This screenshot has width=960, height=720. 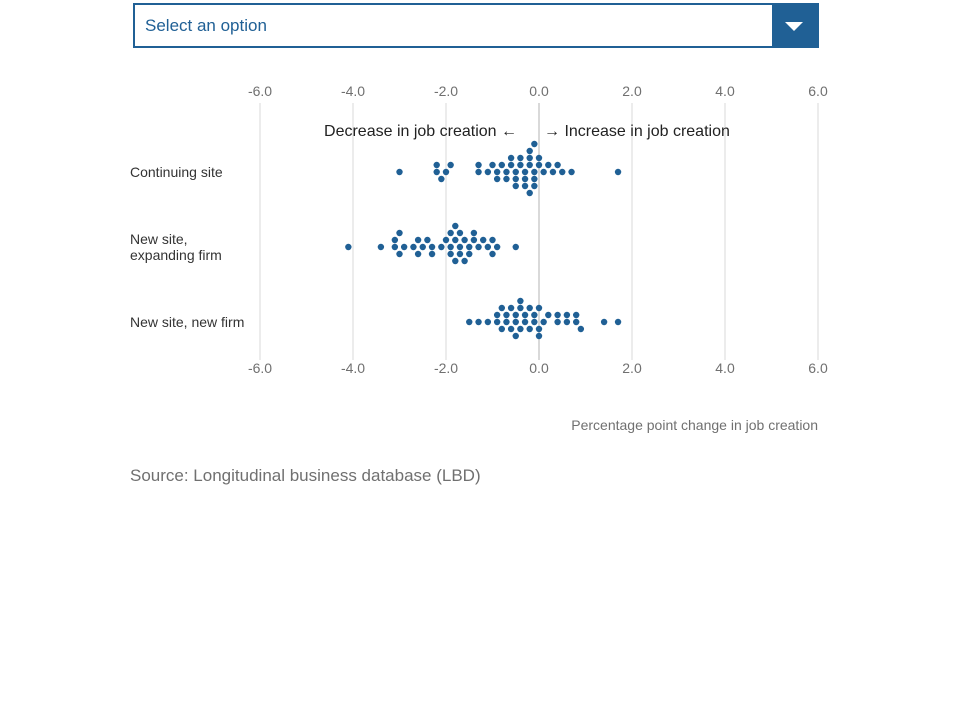 What do you see at coordinates (794, 25) in the screenshot?
I see `chevron-down-icon` at bounding box center [794, 25].